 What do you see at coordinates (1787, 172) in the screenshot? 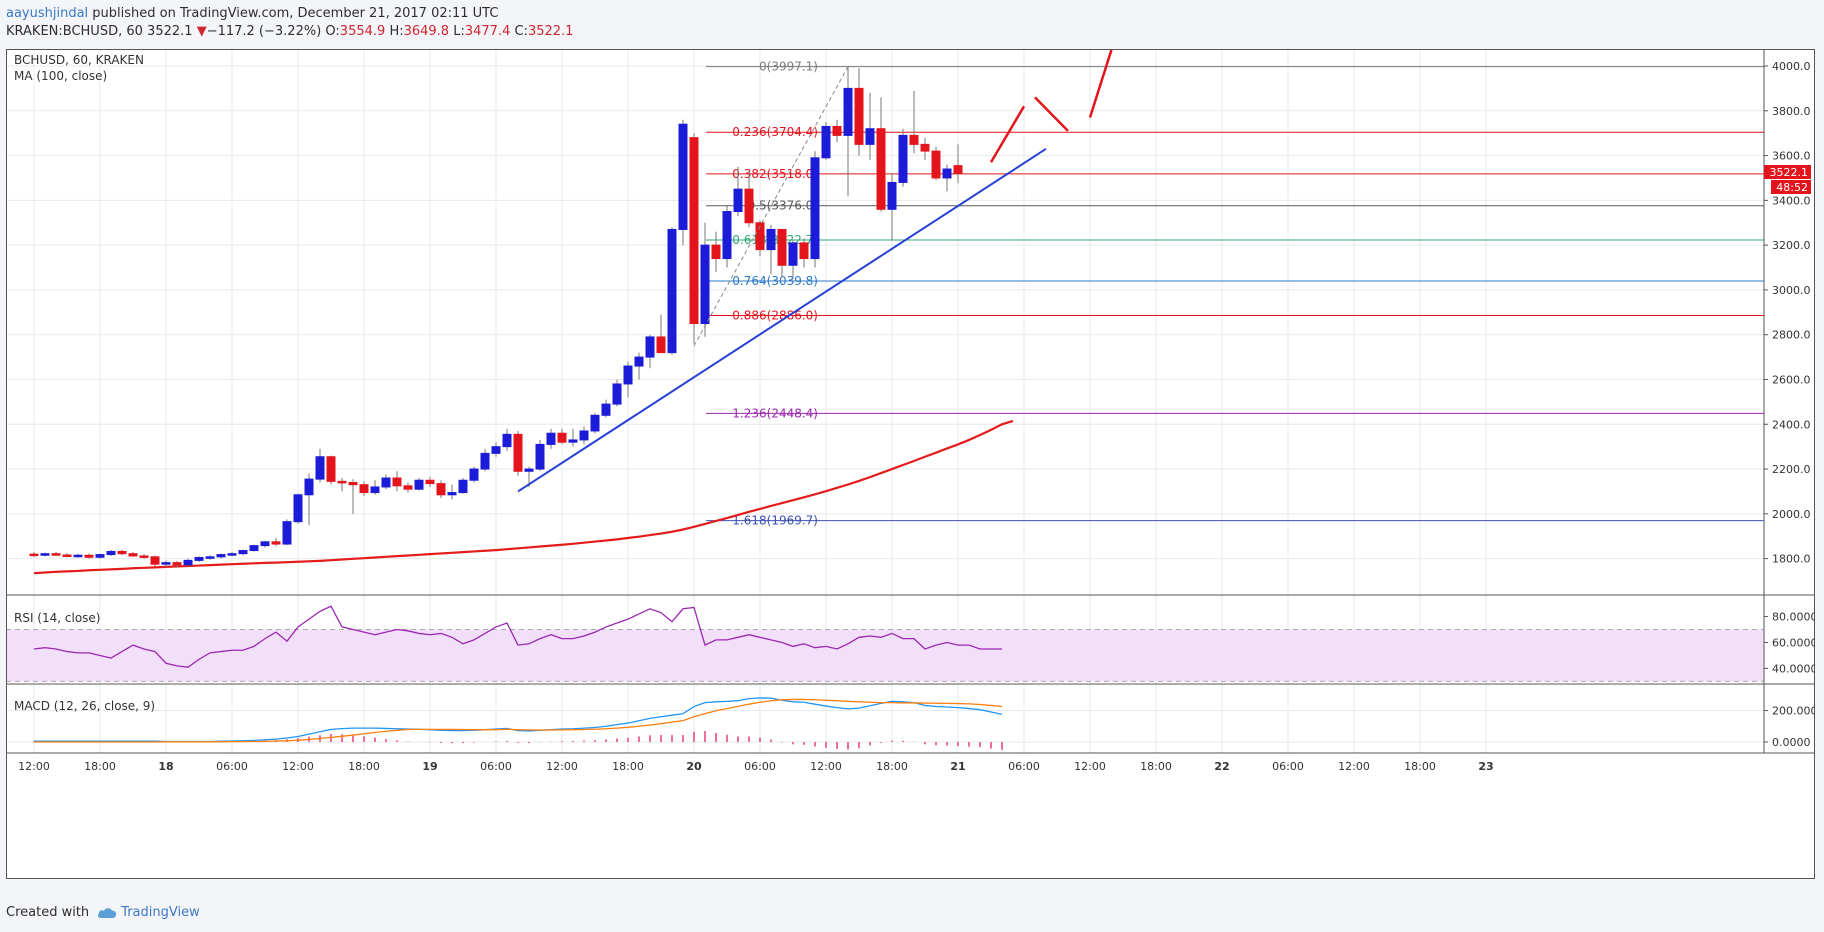
I see `price-tag-box` at bounding box center [1787, 172].